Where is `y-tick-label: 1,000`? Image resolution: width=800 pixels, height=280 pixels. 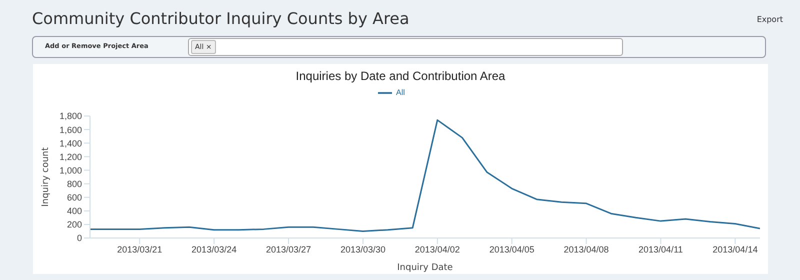 y-tick-label: 1,000 is located at coordinates (70, 170).